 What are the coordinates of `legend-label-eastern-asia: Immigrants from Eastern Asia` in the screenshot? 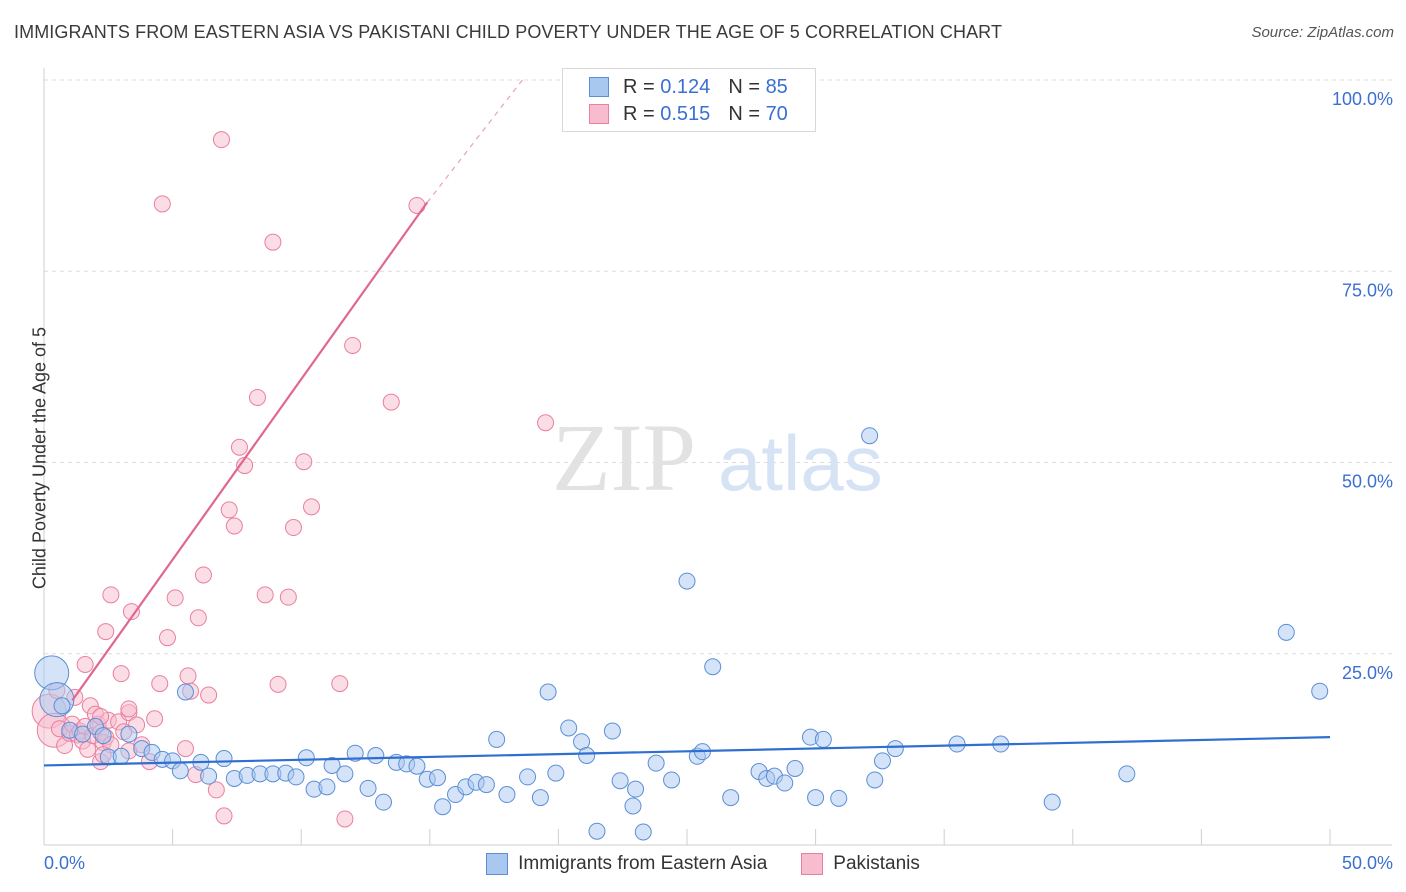 It's located at (643, 863).